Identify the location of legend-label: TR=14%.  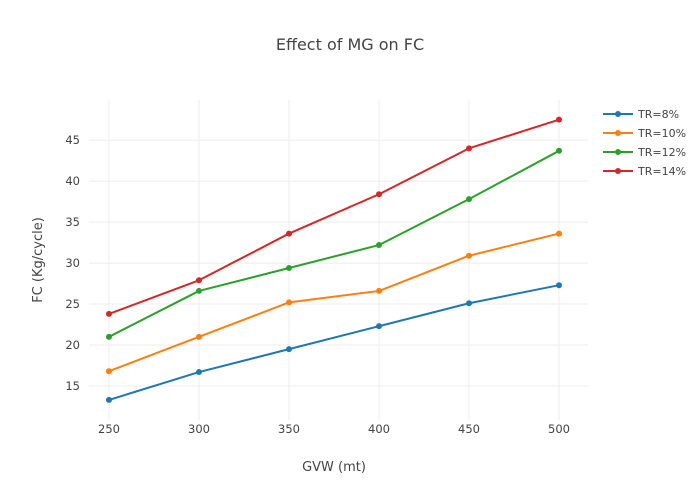
(661, 171).